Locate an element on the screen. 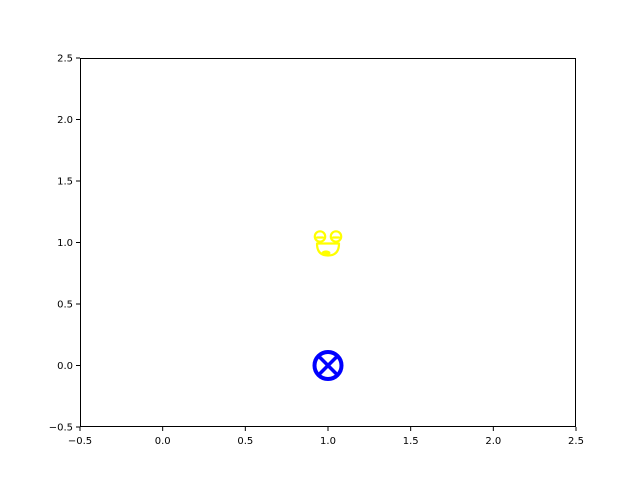 The image size is (640, 480). marker-ring is located at coordinates (328, 365).